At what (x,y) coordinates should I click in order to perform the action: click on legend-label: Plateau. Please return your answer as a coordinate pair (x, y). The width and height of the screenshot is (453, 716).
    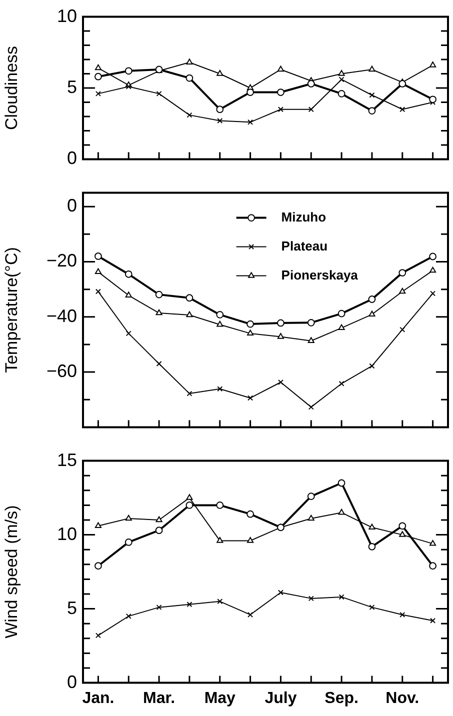
    Looking at the image, I should click on (304, 246).